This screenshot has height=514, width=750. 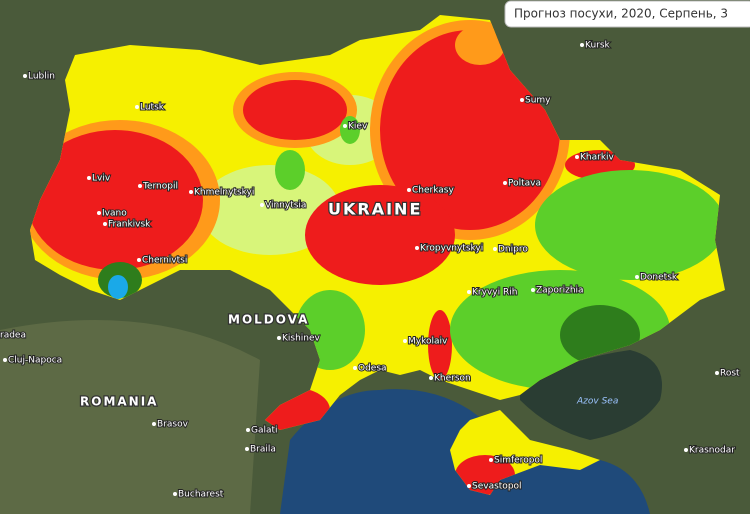 I want to click on city-label: Simferopol, so click(x=518, y=461).